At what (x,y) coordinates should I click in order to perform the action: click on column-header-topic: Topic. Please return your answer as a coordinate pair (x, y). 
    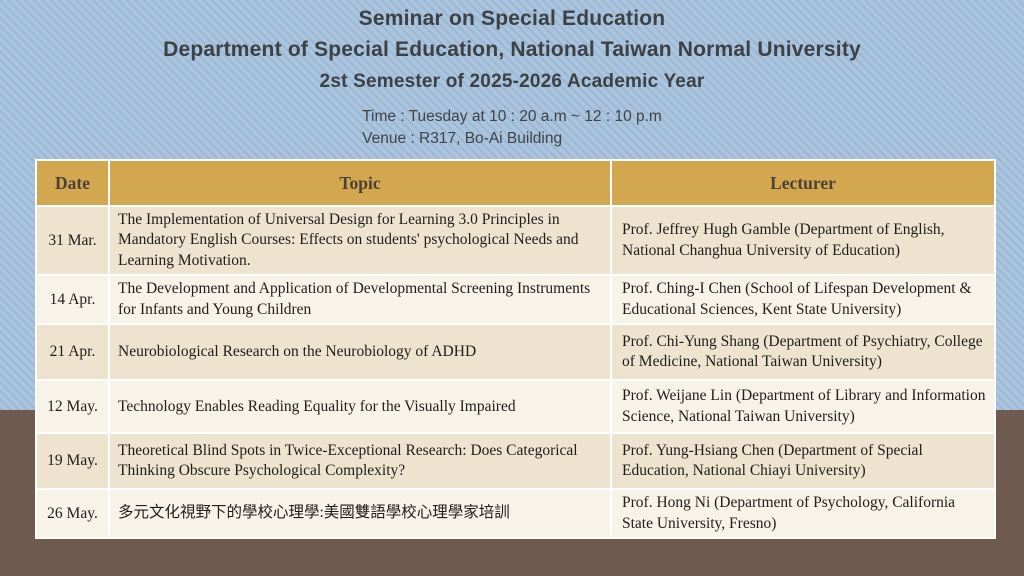
    Looking at the image, I should click on (360, 183).